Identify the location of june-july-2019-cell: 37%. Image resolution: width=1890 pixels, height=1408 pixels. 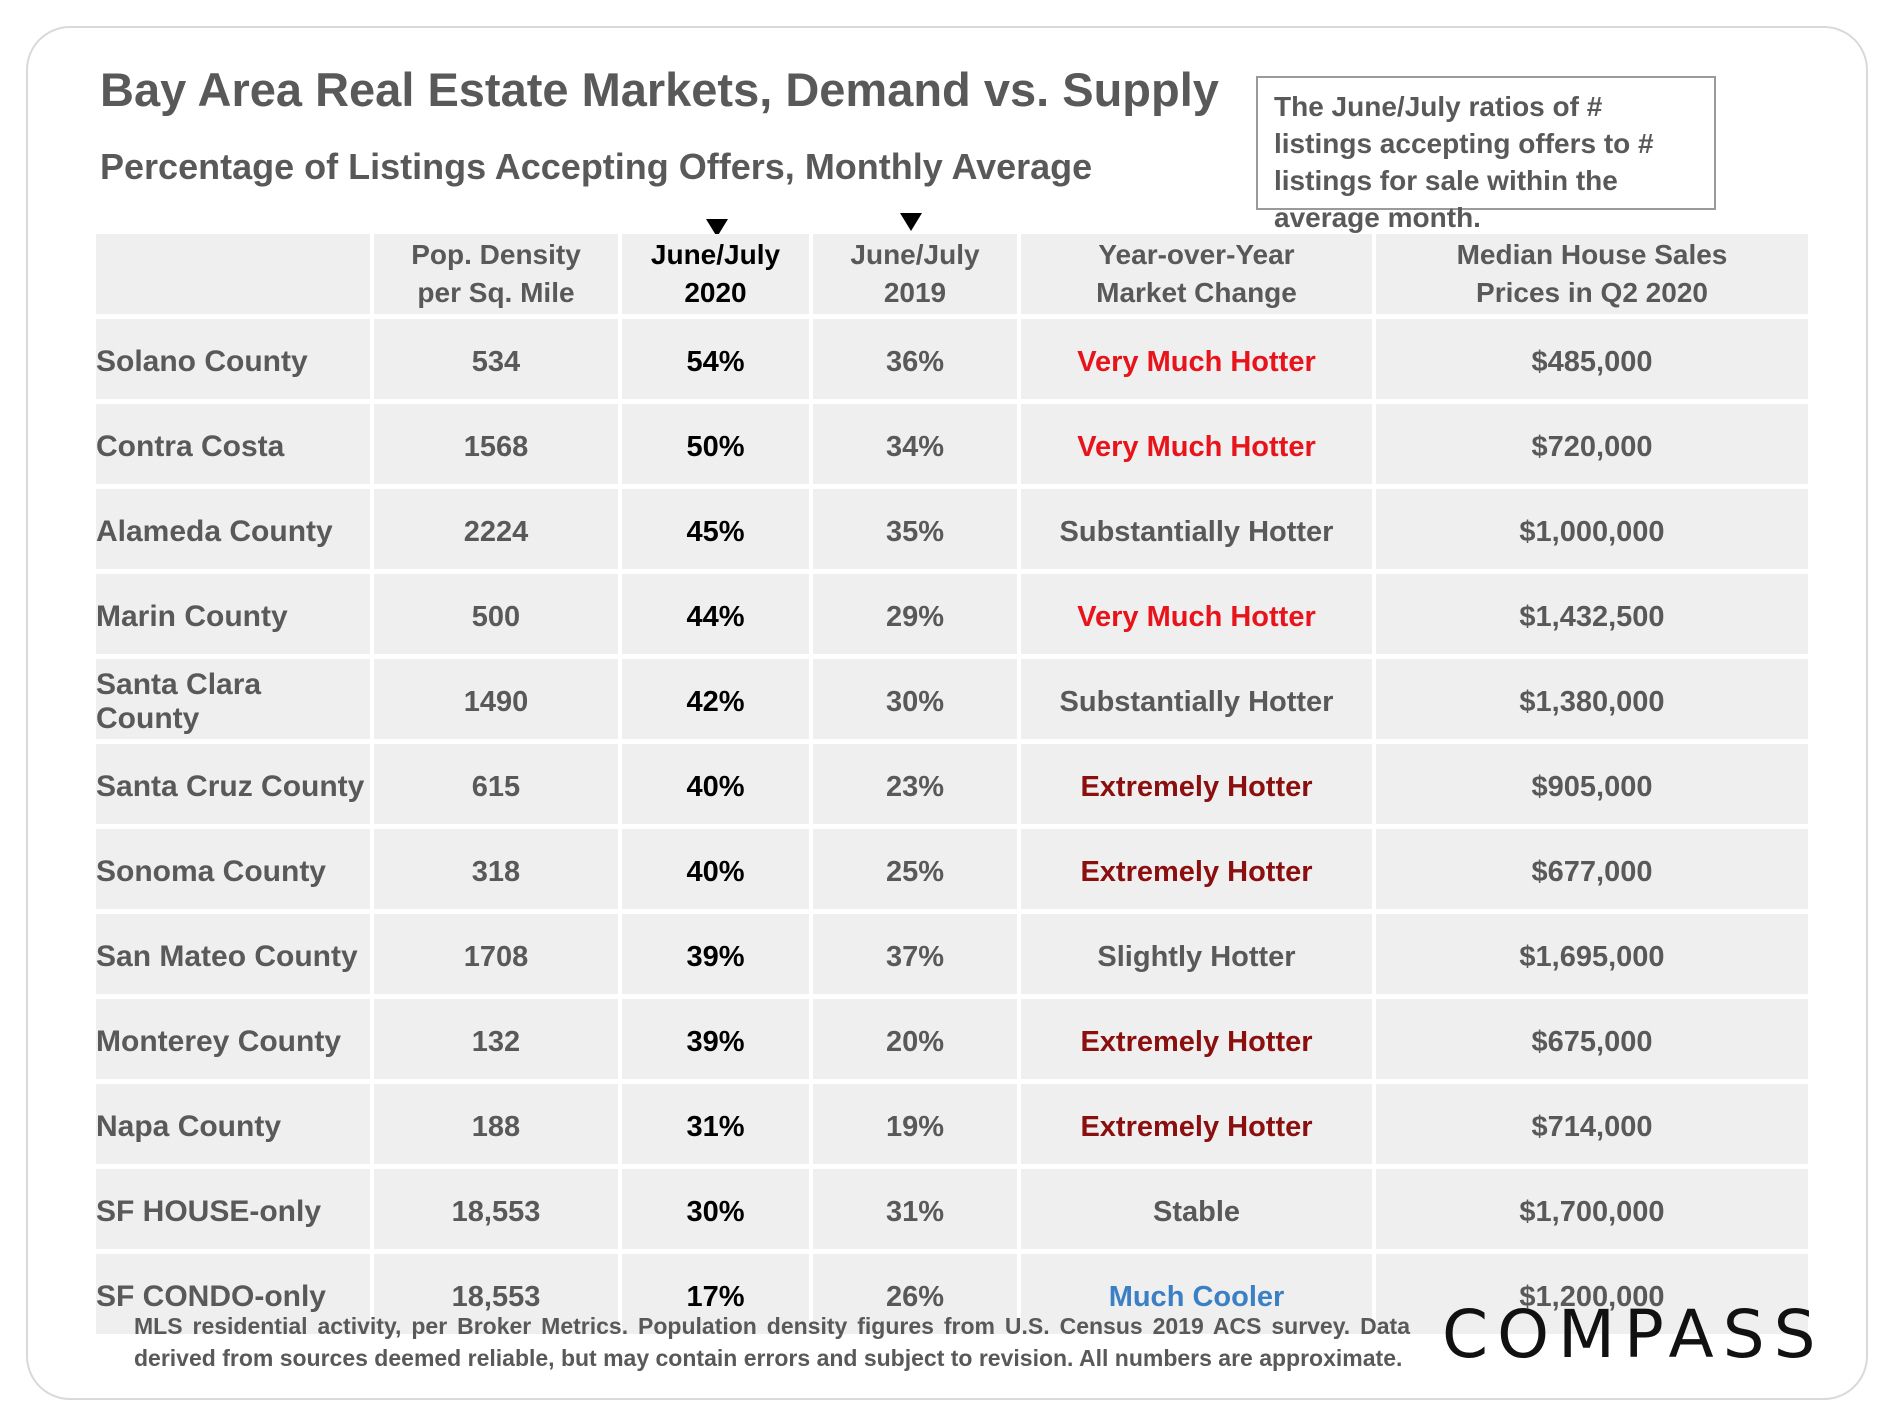
(915, 954).